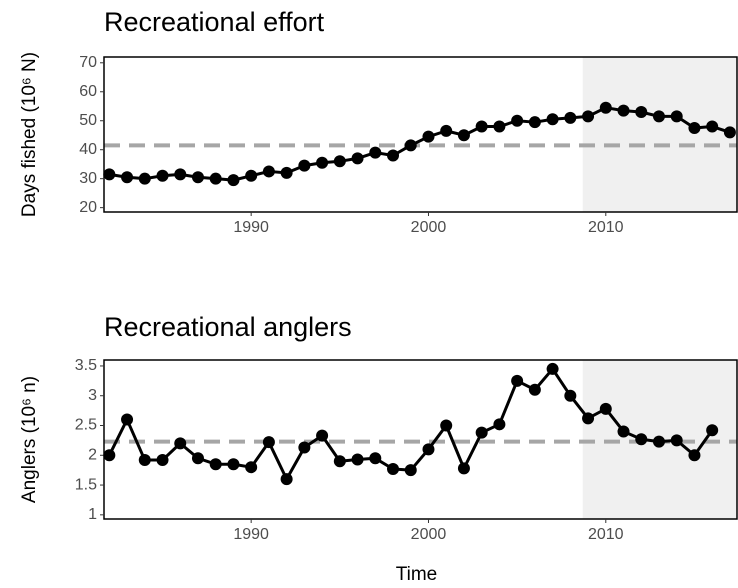  I want to click on y-tick-label: 2.5, so click(86, 425).